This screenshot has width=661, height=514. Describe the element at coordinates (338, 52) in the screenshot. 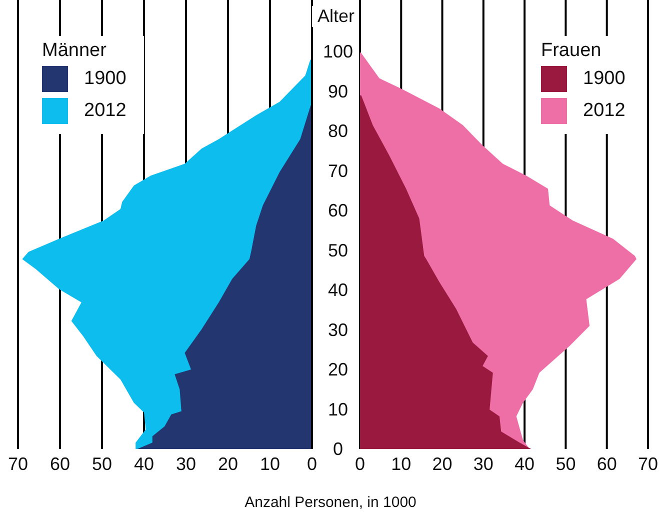

I see `y-tick-label: 100` at that location.